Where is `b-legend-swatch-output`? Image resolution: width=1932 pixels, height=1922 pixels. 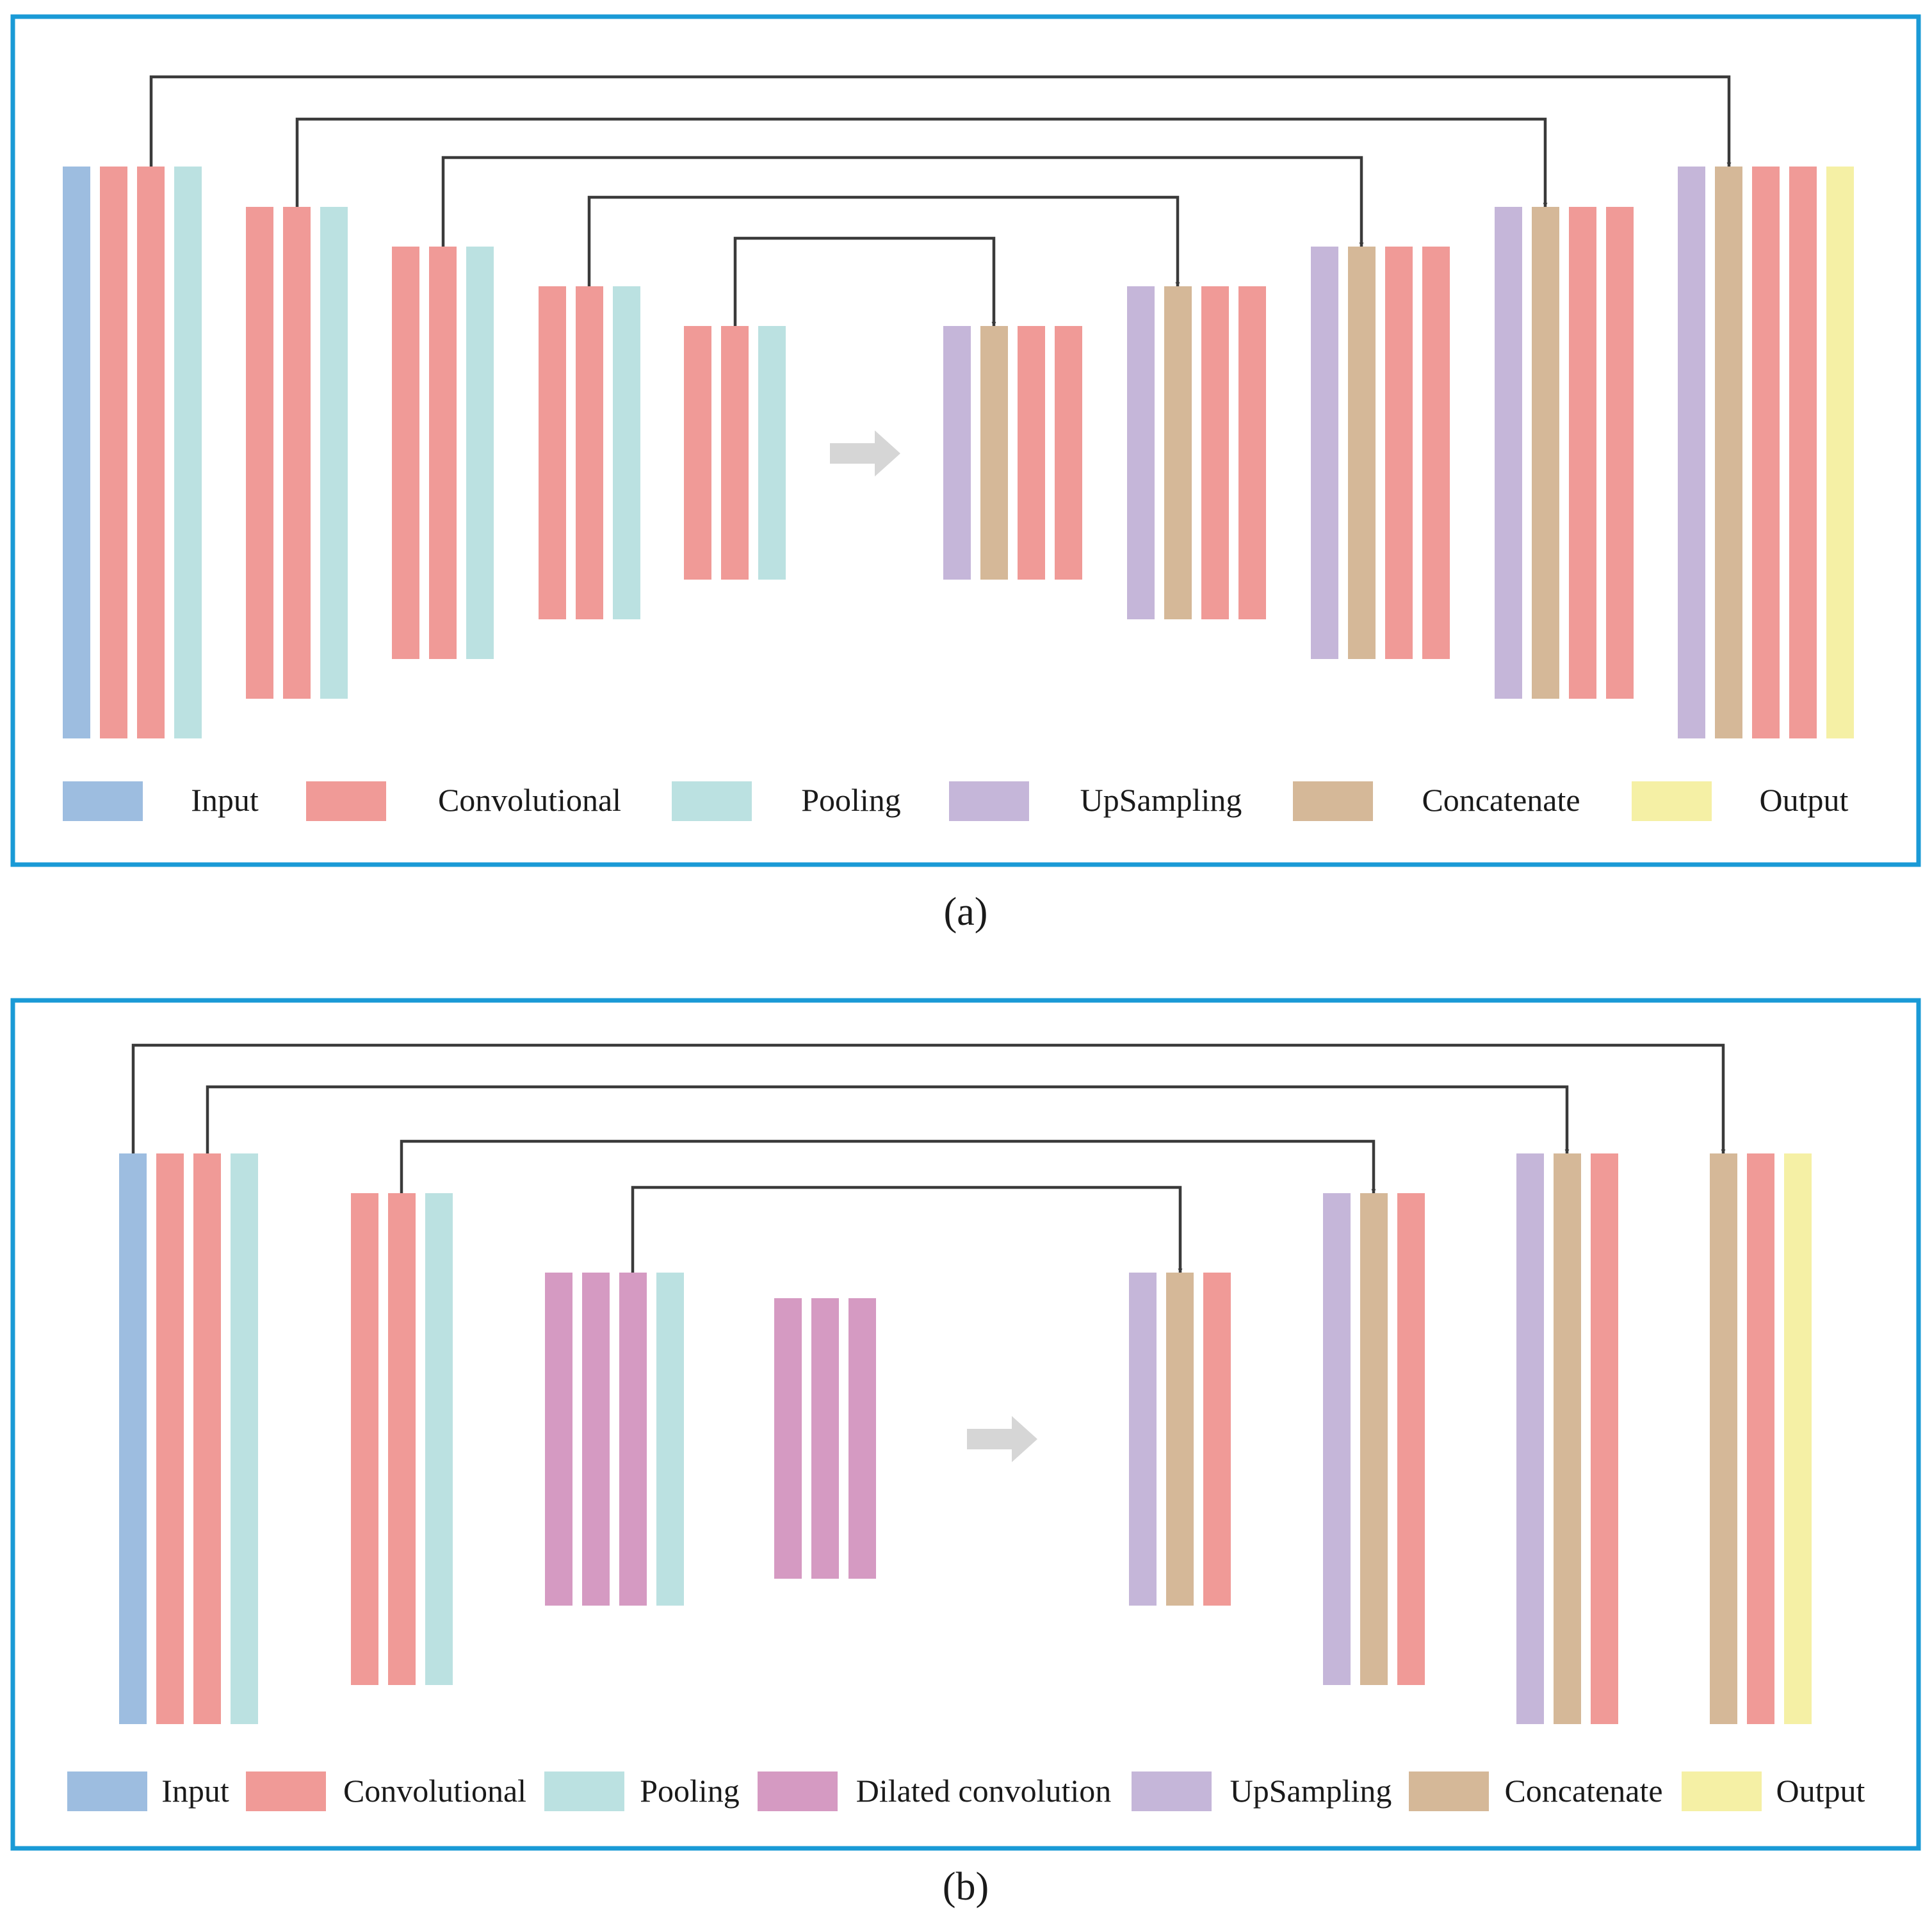 b-legend-swatch-output is located at coordinates (1722, 1791).